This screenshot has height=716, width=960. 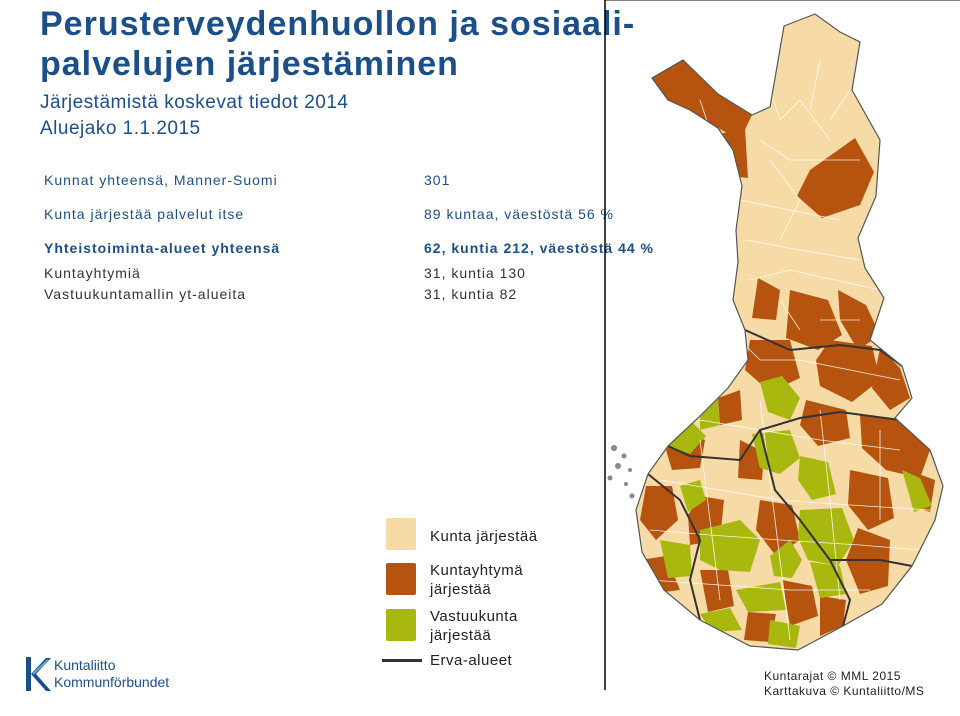 What do you see at coordinates (112, 682) in the screenshot?
I see `logo-text-line2: Kommunförbundet` at bounding box center [112, 682].